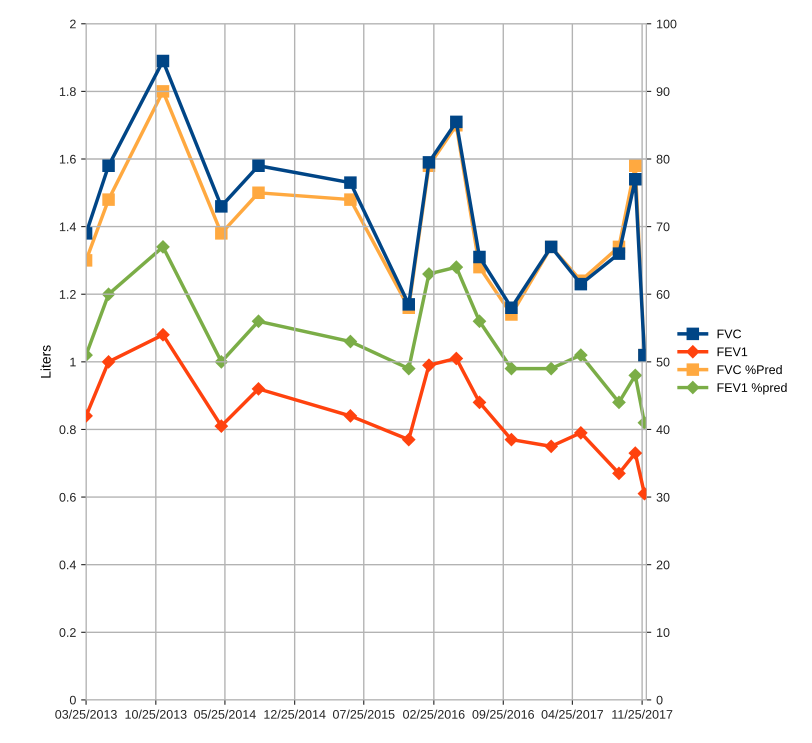 Image resolution: width=812 pixels, height=743 pixels. What do you see at coordinates (225, 714) in the screenshot?
I see `x-tick-label: 05/25/2014` at bounding box center [225, 714].